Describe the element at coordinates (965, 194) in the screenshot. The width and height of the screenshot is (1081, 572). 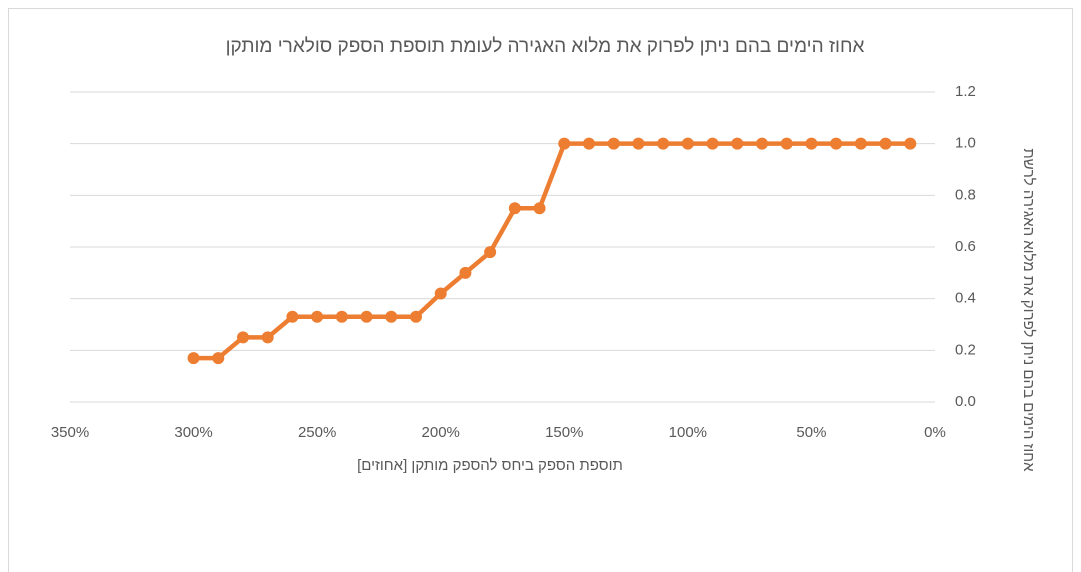
I see `y-tick-label: 0.8` at that location.